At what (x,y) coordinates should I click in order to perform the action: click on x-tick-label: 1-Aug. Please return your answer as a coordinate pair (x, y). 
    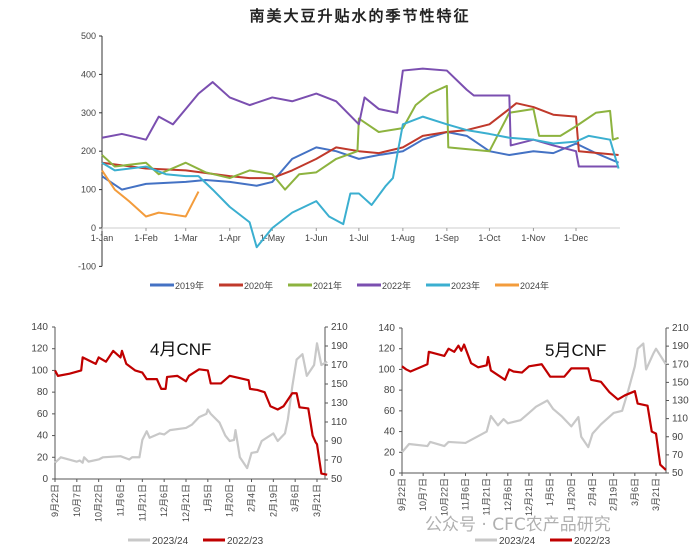
    Looking at the image, I should click on (403, 238).